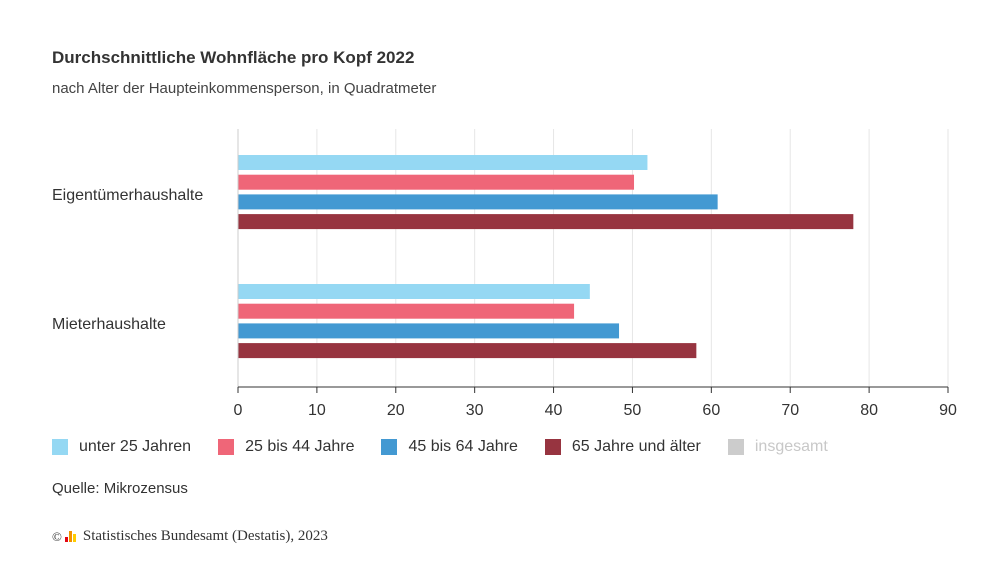 The image size is (1000, 563). What do you see at coordinates (554, 410) in the screenshot?
I see `x-tick-label: 40` at bounding box center [554, 410].